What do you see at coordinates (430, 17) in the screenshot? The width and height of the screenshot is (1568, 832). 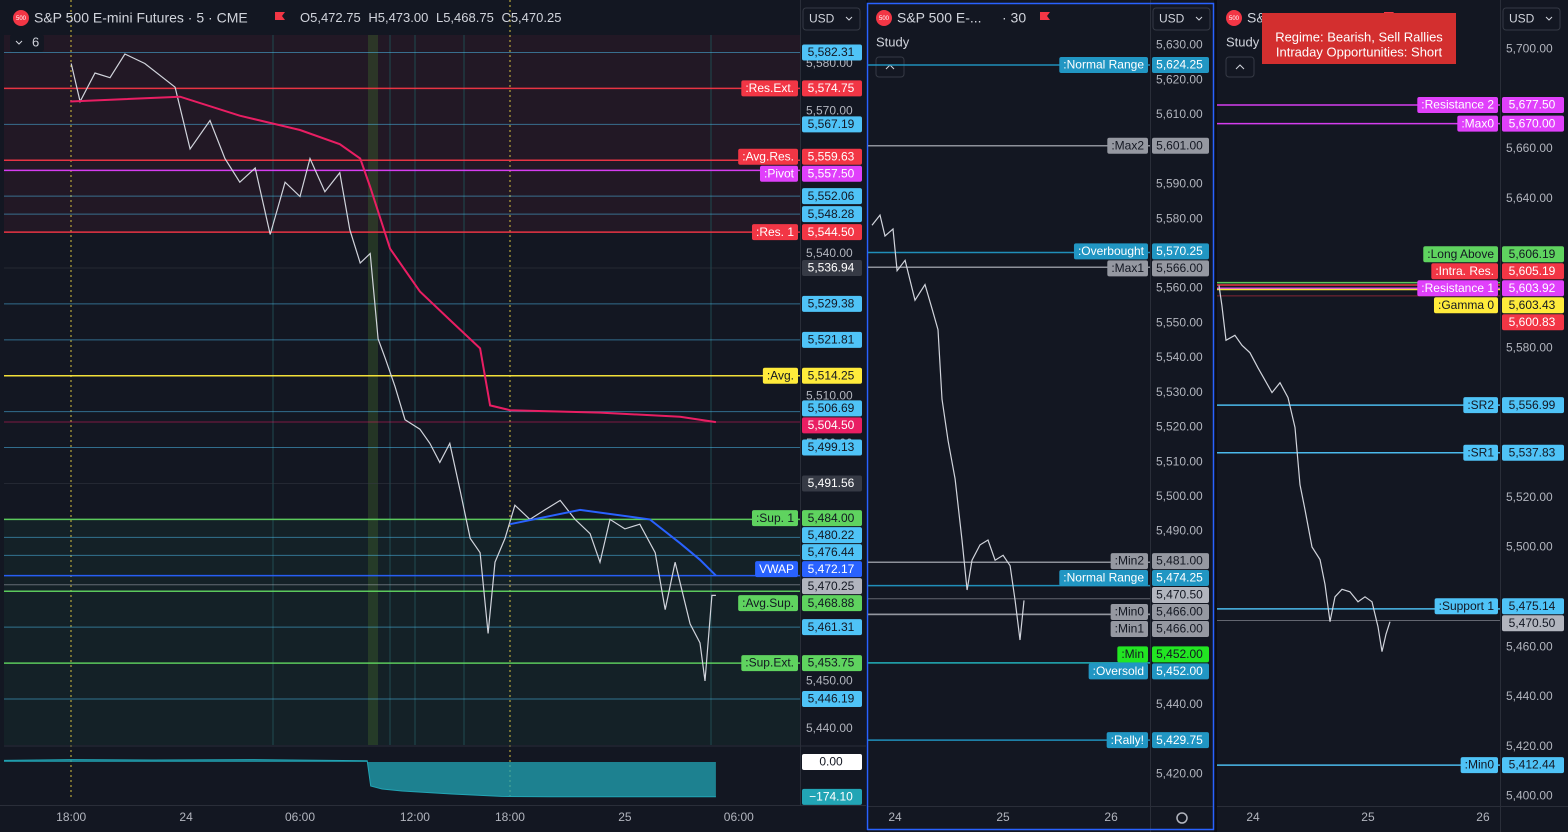 I see `ohlc: O5,472.75 H5,473.00 L5,468.75 C5,470.25` at bounding box center [430, 17].